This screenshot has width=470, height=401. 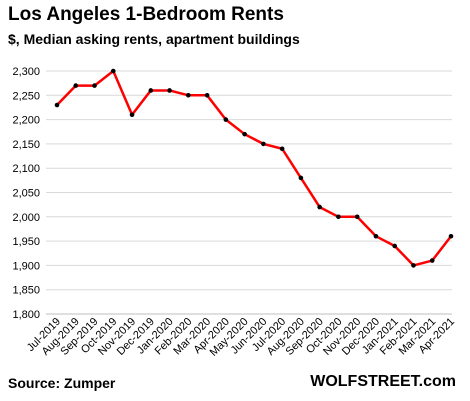 What do you see at coordinates (26, 218) in the screenshot?
I see `y-tick-label: 2,000` at bounding box center [26, 218].